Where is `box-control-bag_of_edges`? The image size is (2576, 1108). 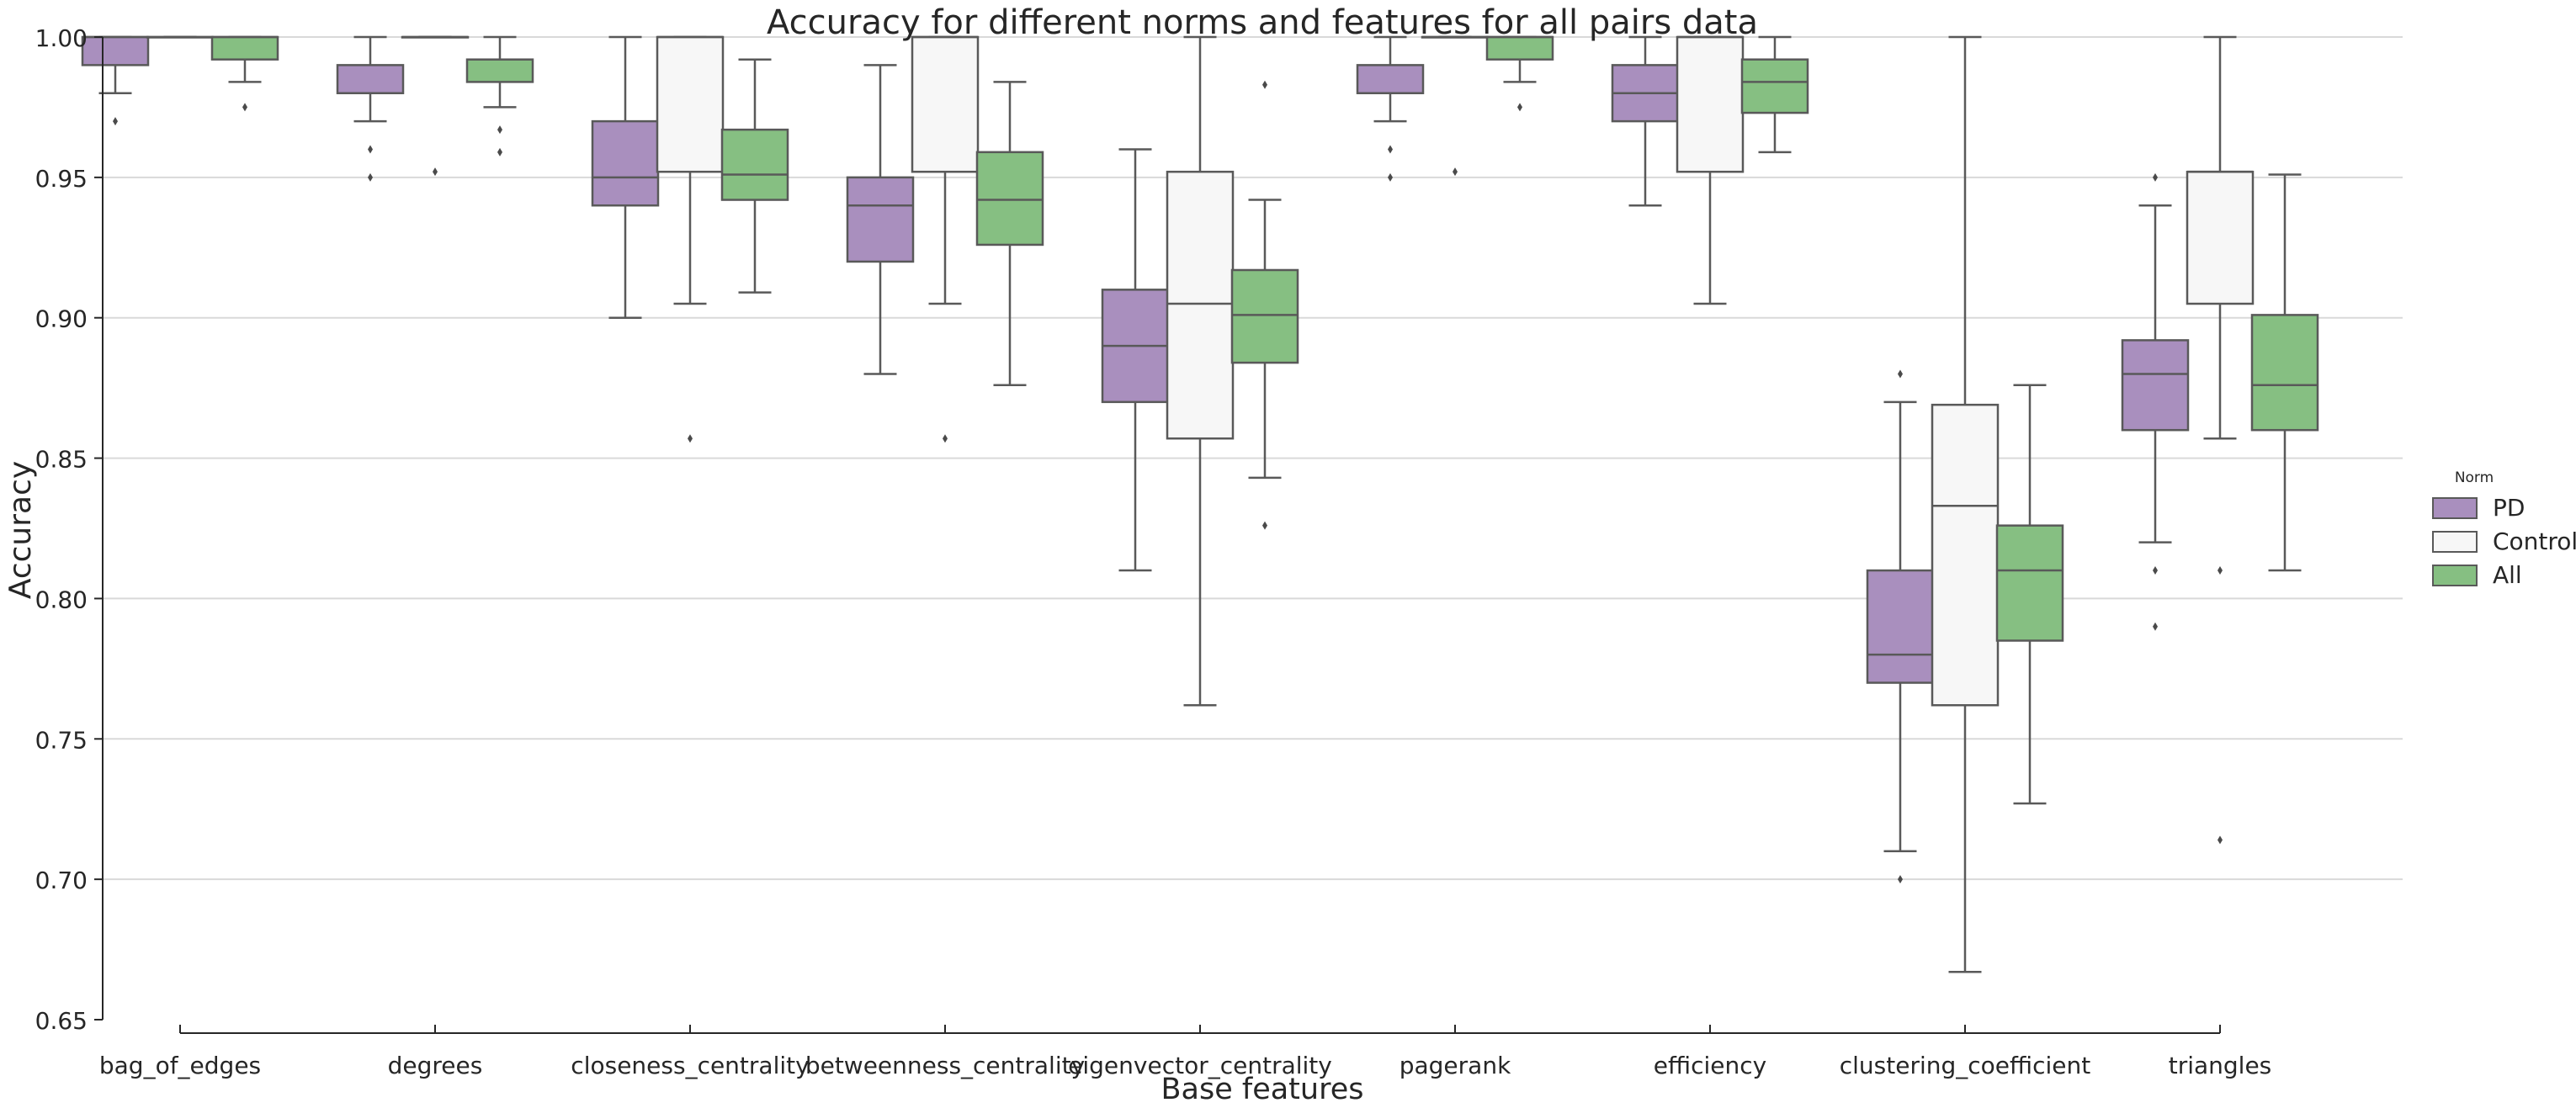 box-control-bag_of_edges is located at coordinates (180, 37).